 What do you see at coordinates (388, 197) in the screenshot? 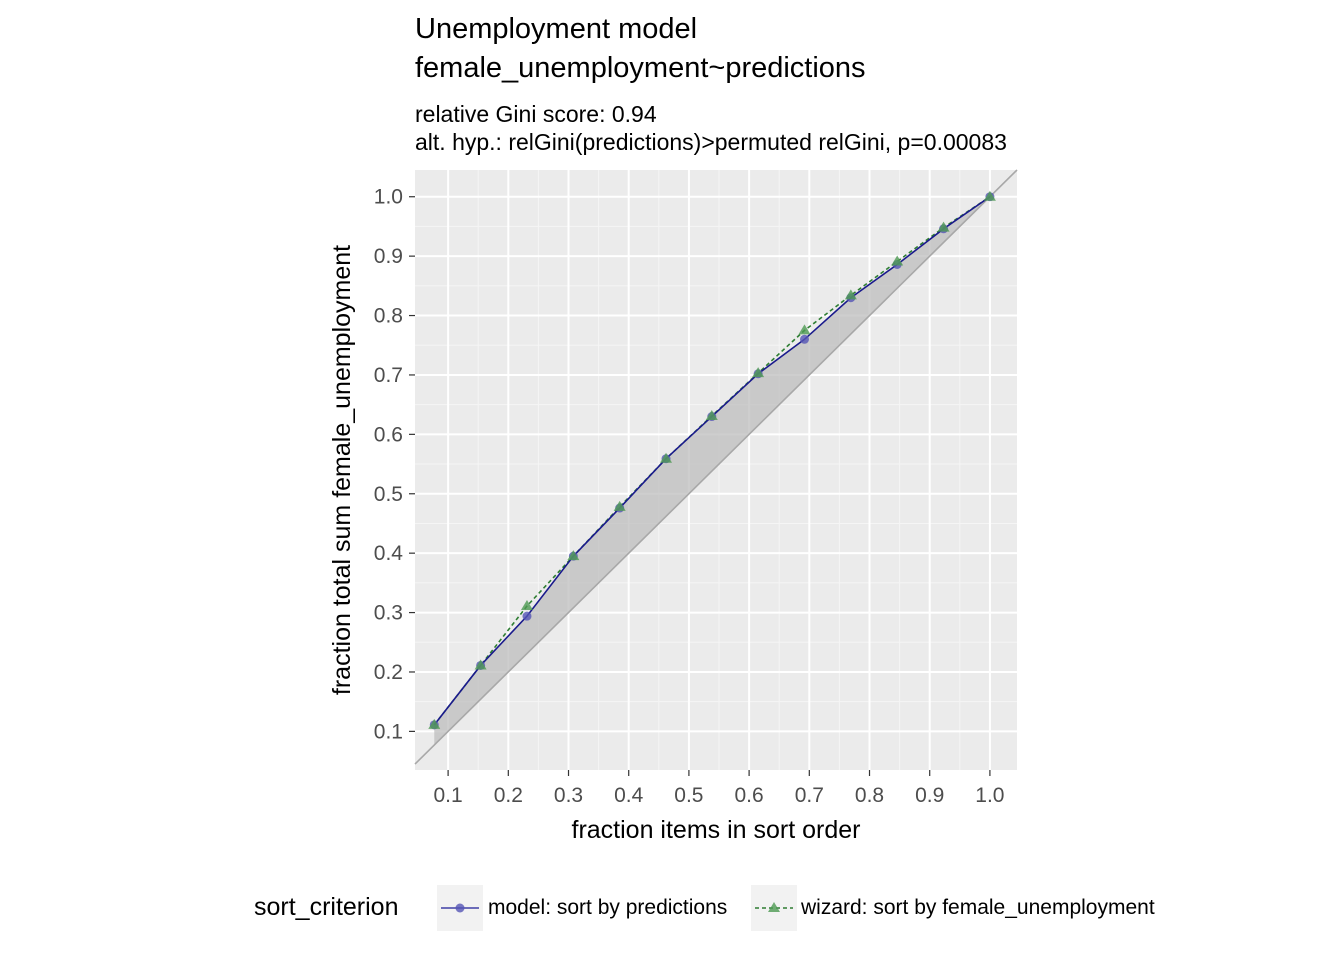
I see `y-tick-label: 1.0` at bounding box center [388, 197].